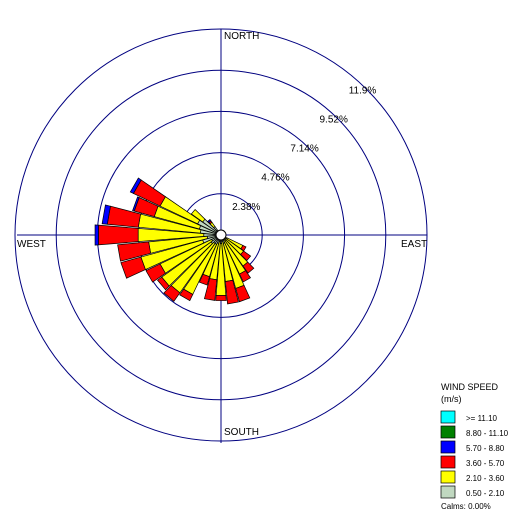  Describe the element at coordinates (451, 399) in the screenshot. I see `legend-unit: (m/s)` at that location.